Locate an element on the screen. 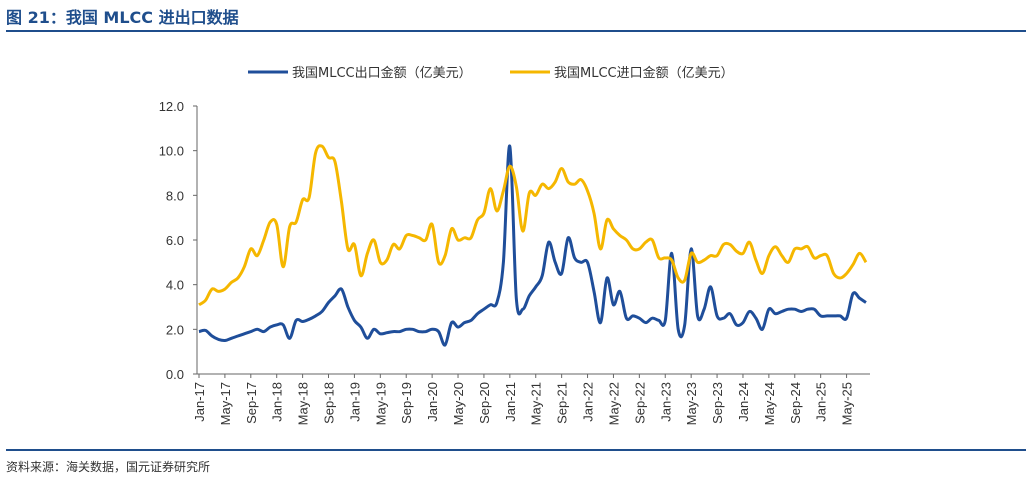 The width and height of the screenshot is (1032, 480). x-tick-label: Jan-24 is located at coordinates (743, 402).